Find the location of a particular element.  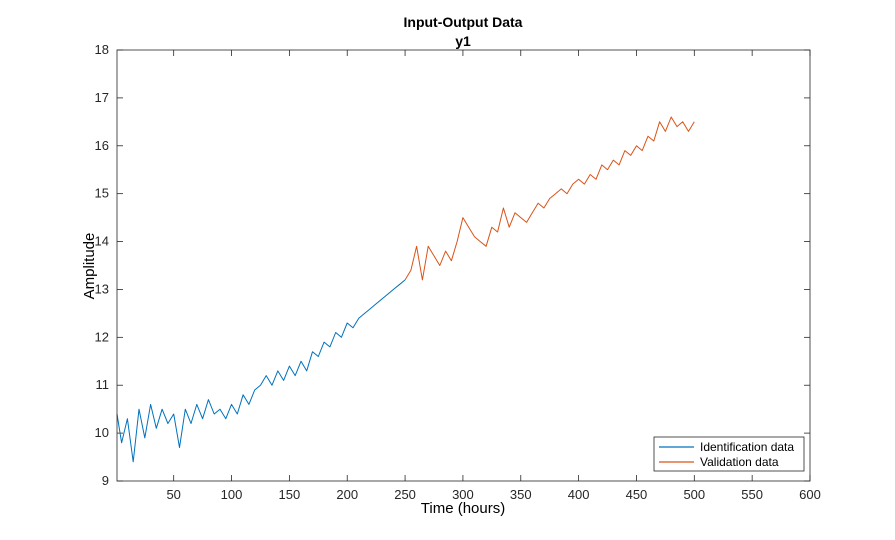

legend-box is located at coordinates (729, 454).